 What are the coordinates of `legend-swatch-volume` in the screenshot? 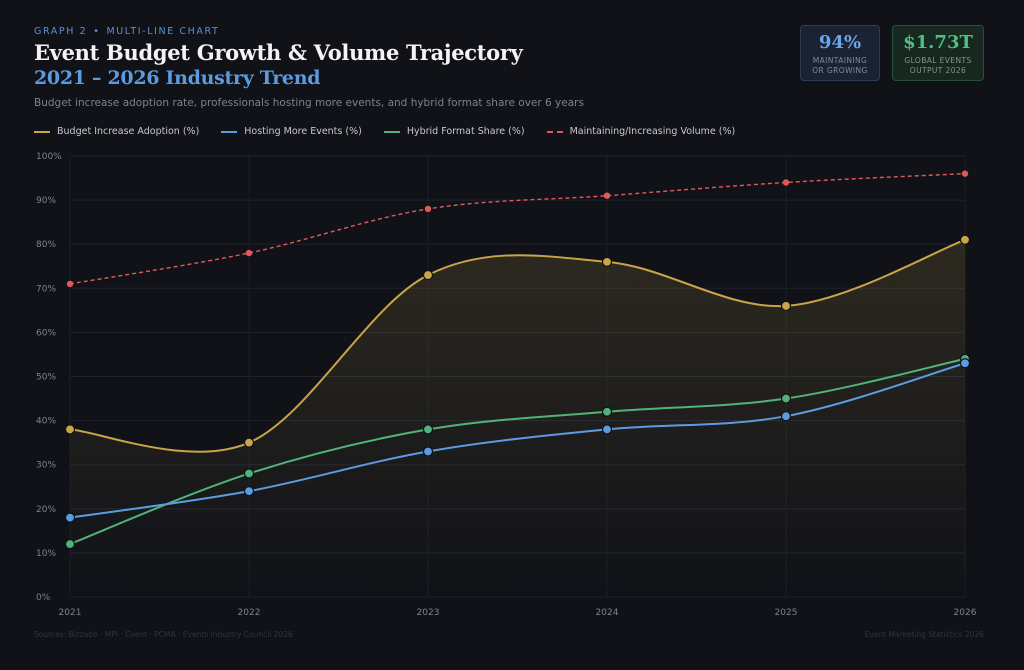 It's located at (554, 131).